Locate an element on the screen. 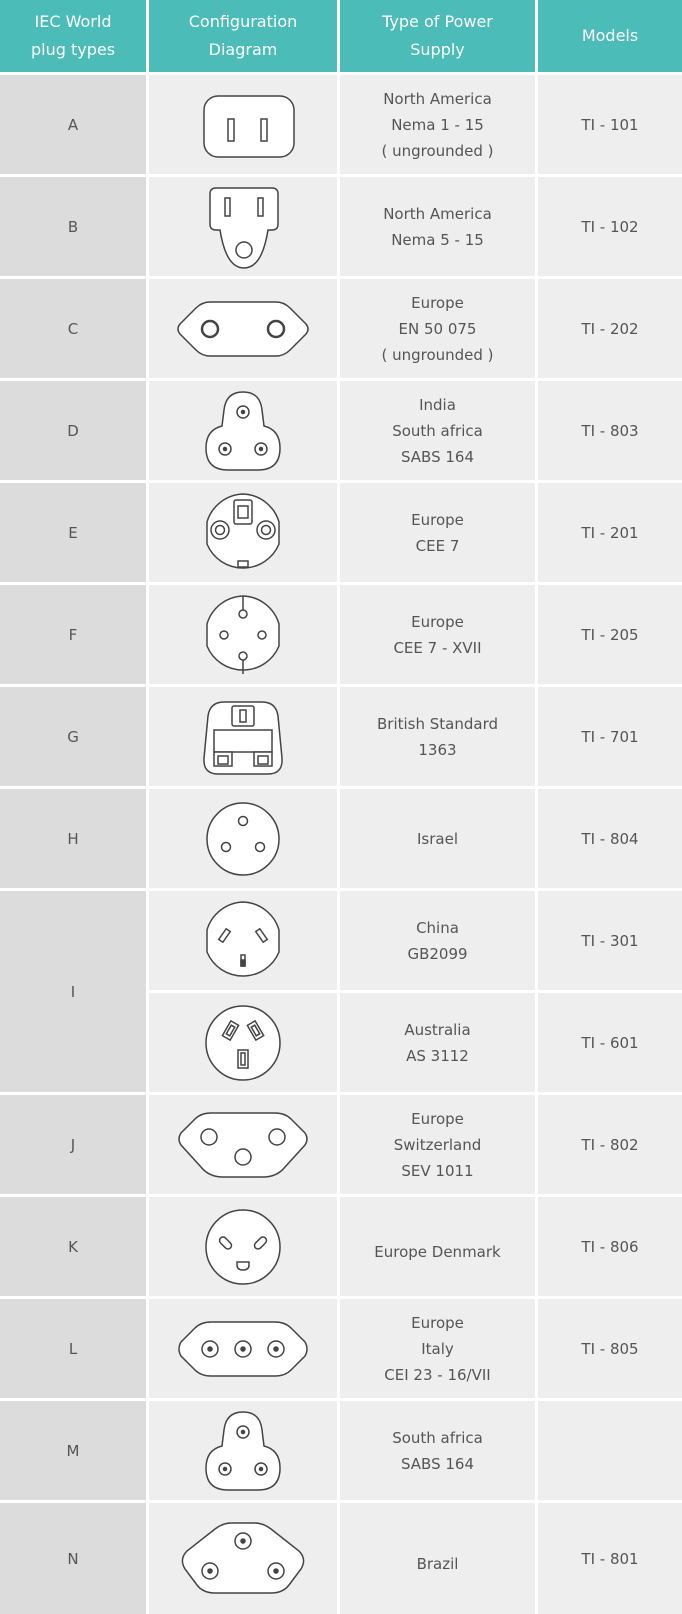 The width and height of the screenshot is (682, 1614). supply-cell-g: British Standard 1363 is located at coordinates (437, 736).